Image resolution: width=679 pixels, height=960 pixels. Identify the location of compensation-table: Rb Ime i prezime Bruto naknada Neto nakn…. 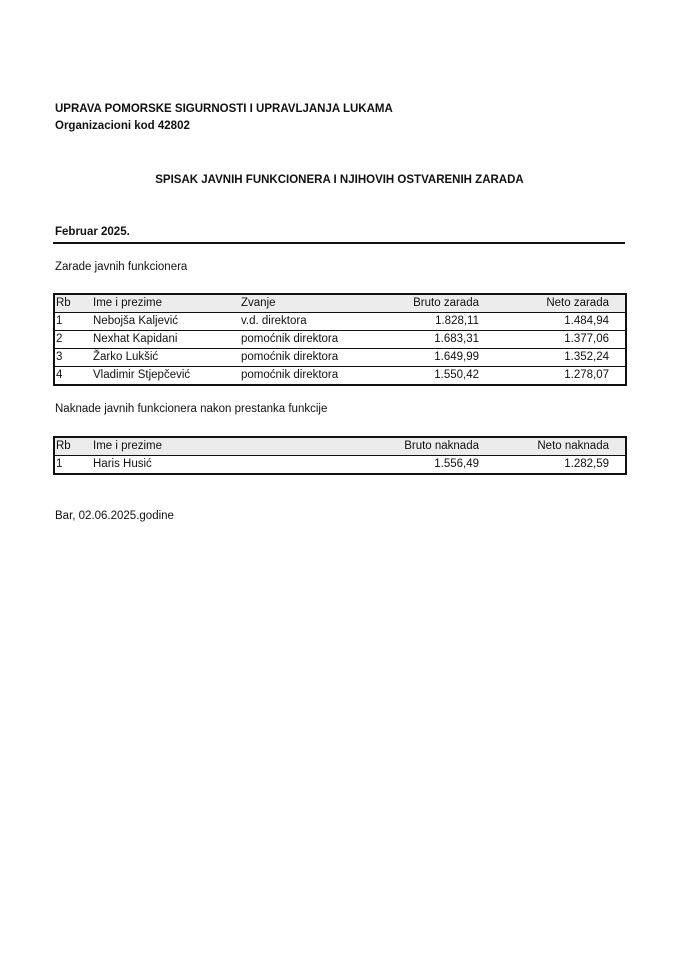
(340, 455).